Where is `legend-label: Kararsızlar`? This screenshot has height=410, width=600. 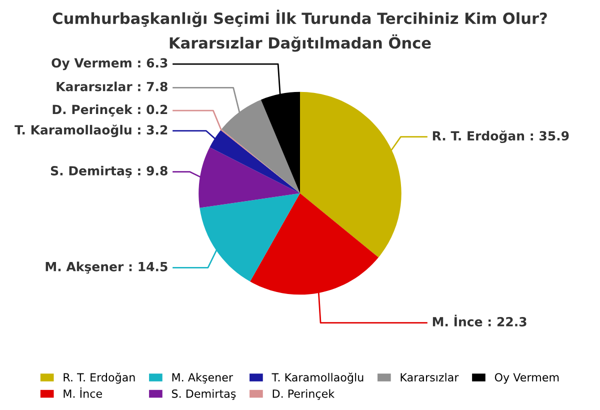
legend-label: Kararsızlar is located at coordinates (429, 377).